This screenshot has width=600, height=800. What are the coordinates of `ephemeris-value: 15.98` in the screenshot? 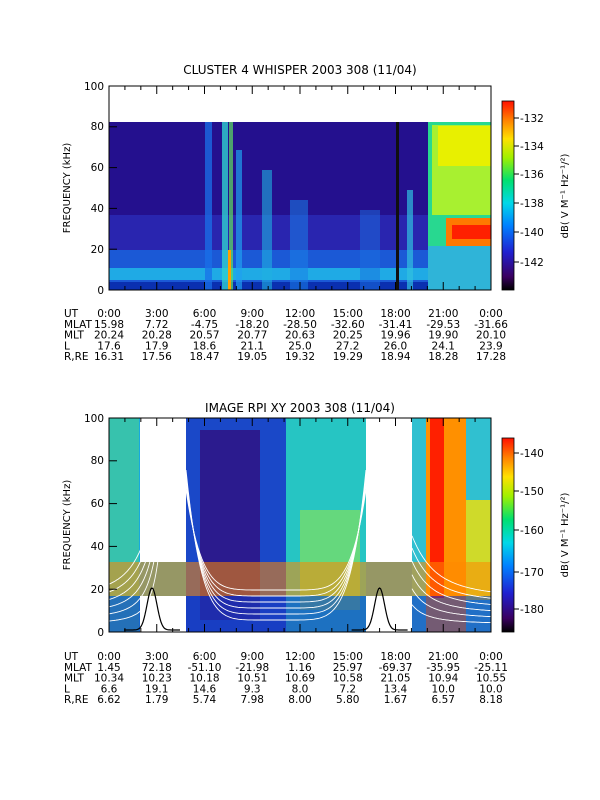 It's located at (109, 325).